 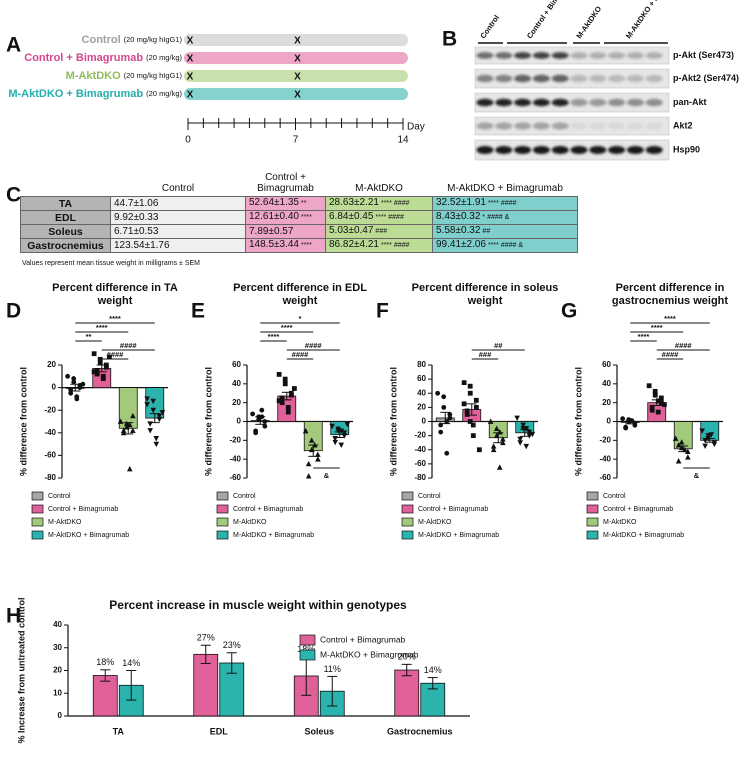 What do you see at coordinates (458, 216) in the screenshot?
I see `cell-value: 8.43±0.32` at bounding box center [458, 216].